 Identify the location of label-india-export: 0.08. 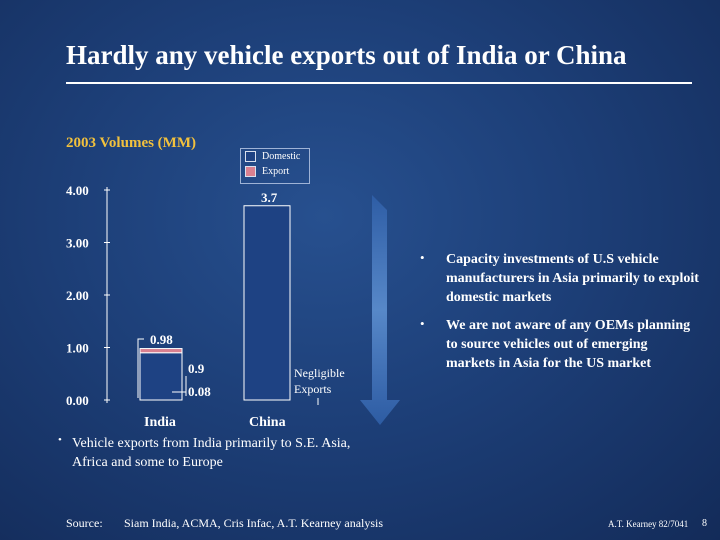
(199, 391).